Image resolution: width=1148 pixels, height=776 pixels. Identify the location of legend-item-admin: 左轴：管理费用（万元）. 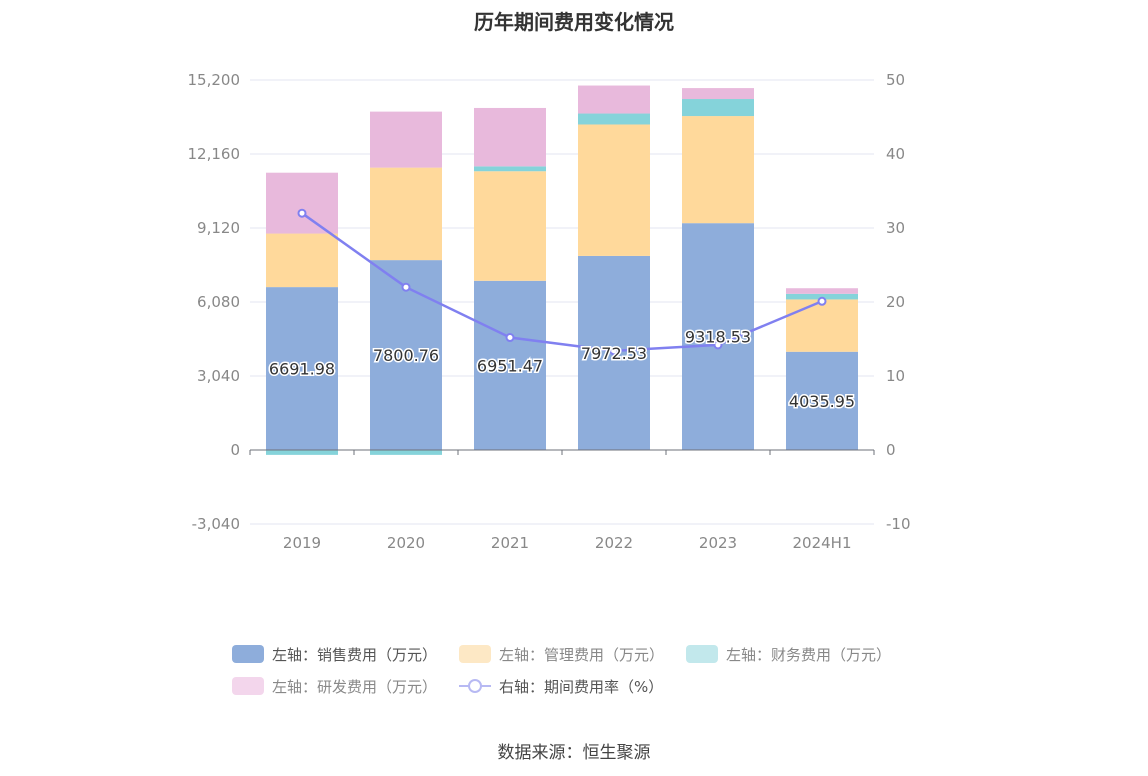
(561, 654).